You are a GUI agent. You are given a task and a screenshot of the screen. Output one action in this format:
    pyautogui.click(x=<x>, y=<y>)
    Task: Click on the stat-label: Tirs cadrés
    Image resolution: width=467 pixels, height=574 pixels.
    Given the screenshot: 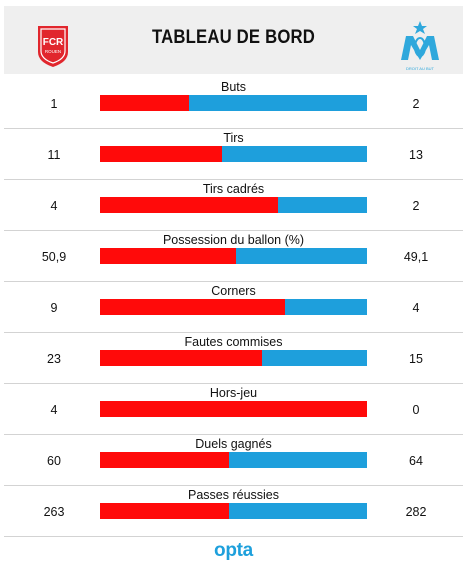 What is the action you would take?
    pyautogui.click(x=233, y=189)
    